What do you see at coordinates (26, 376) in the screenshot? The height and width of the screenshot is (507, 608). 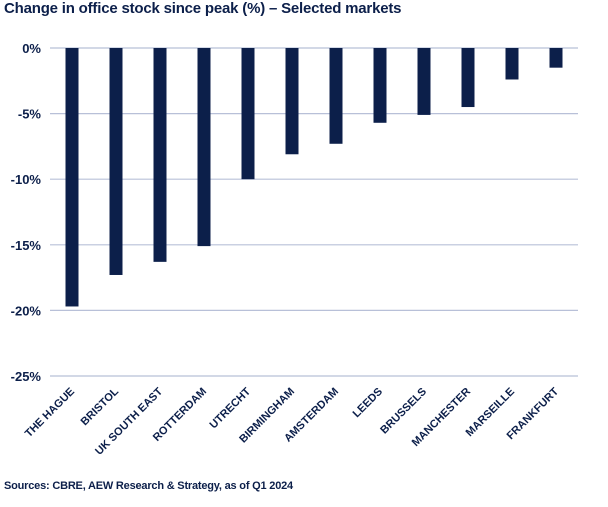 I see `y-tick-label: -25%` at bounding box center [26, 376].